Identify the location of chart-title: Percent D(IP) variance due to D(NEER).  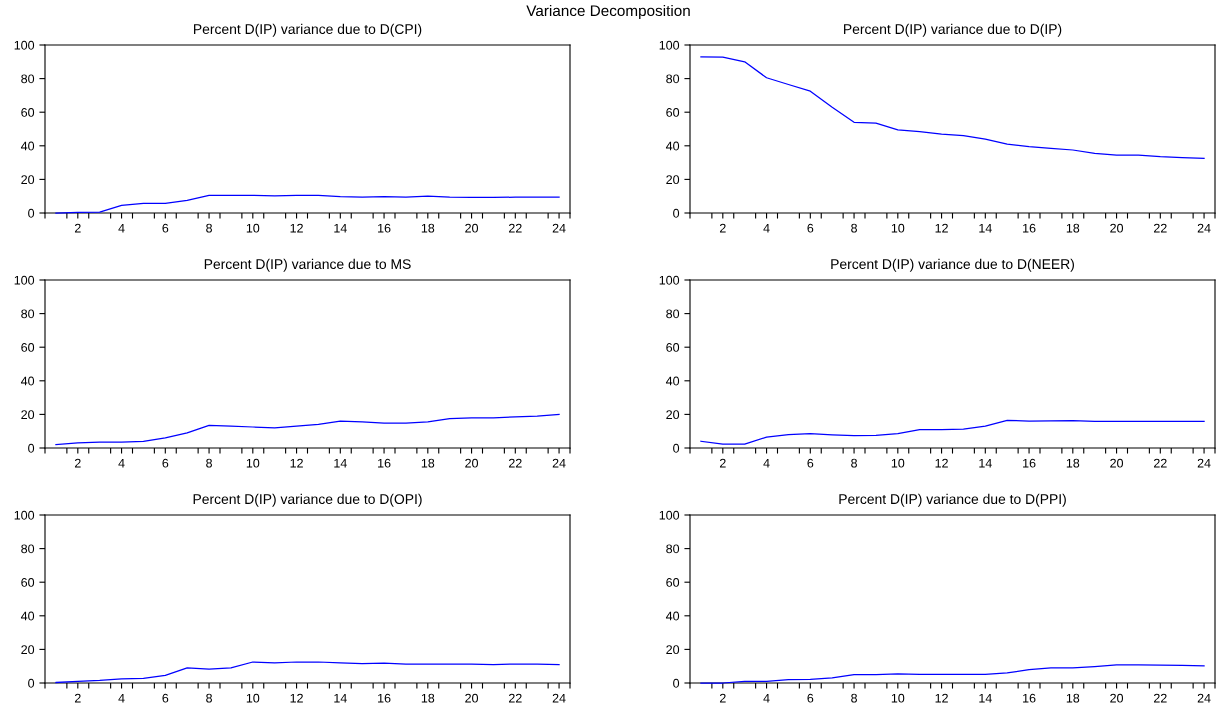
(952, 265).